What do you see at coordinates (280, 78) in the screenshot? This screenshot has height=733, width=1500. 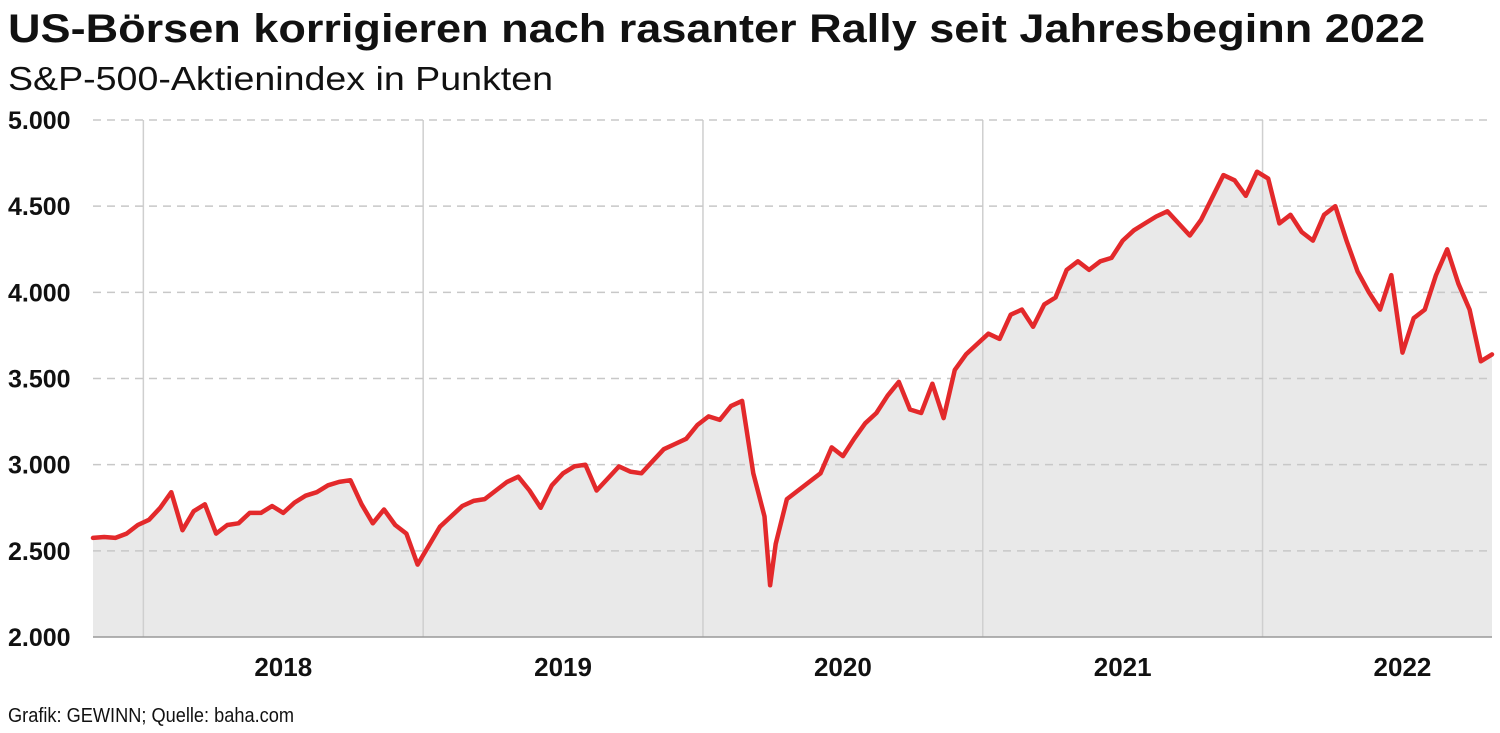 I see `chart-subtitle: S&P-500-Aktienindex in Punkten` at bounding box center [280, 78].